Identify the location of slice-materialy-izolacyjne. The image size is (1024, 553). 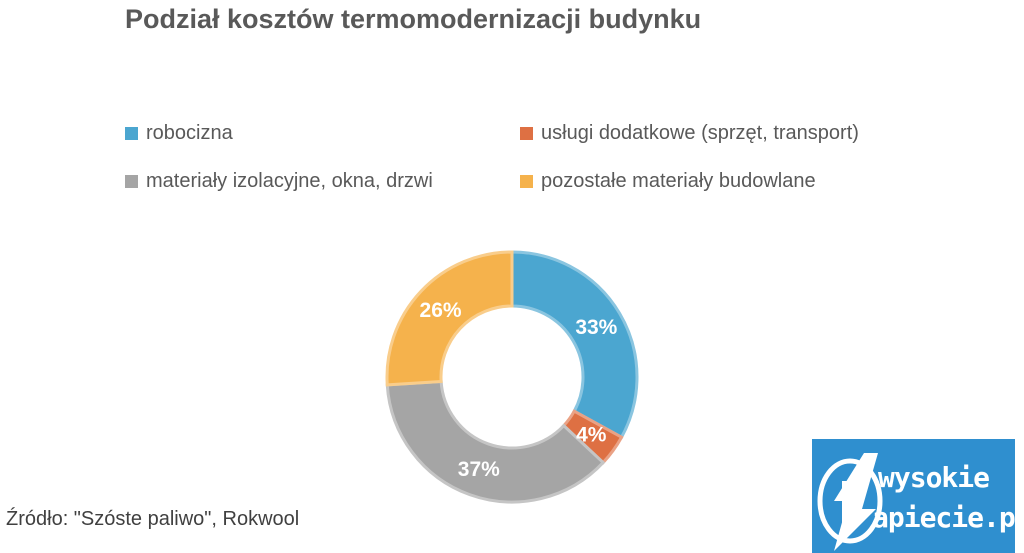
(495, 441).